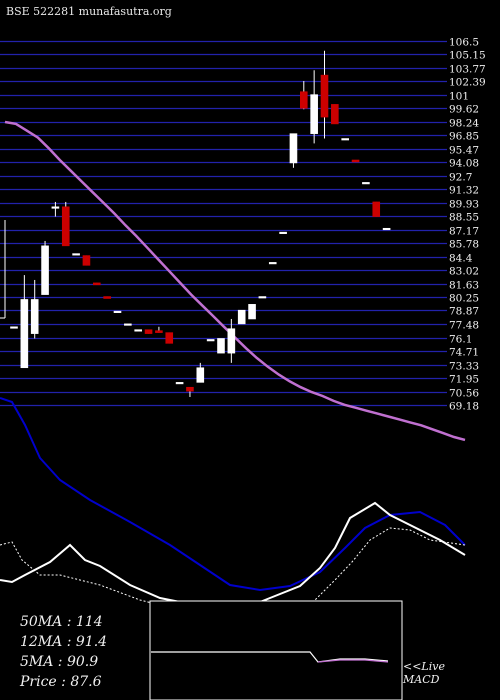  I want to click on price-tick-label: 76.1, so click(460, 340).